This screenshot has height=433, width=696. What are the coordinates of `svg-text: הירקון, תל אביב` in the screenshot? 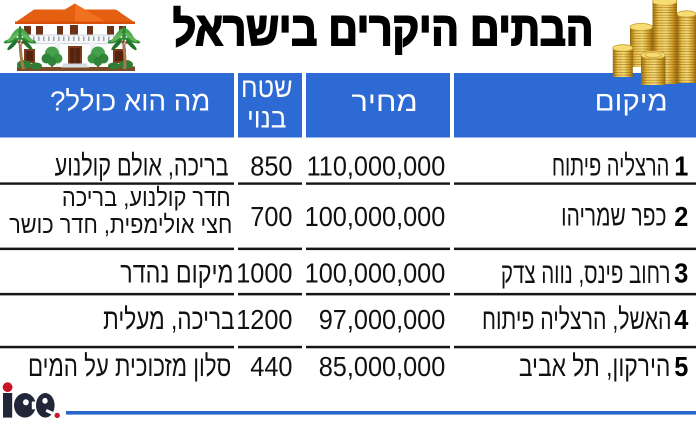 It's located at (595, 365).